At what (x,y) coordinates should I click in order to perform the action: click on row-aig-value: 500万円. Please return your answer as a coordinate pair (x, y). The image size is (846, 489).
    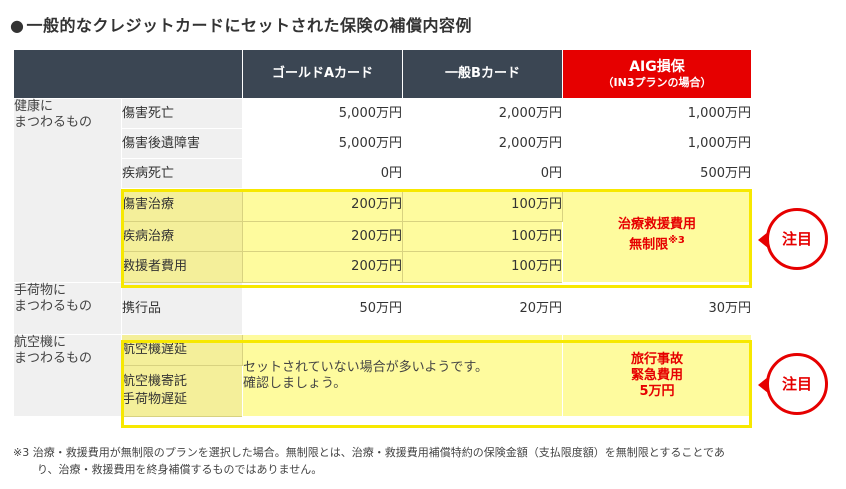
    Looking at the image, I should click on (657, 173).